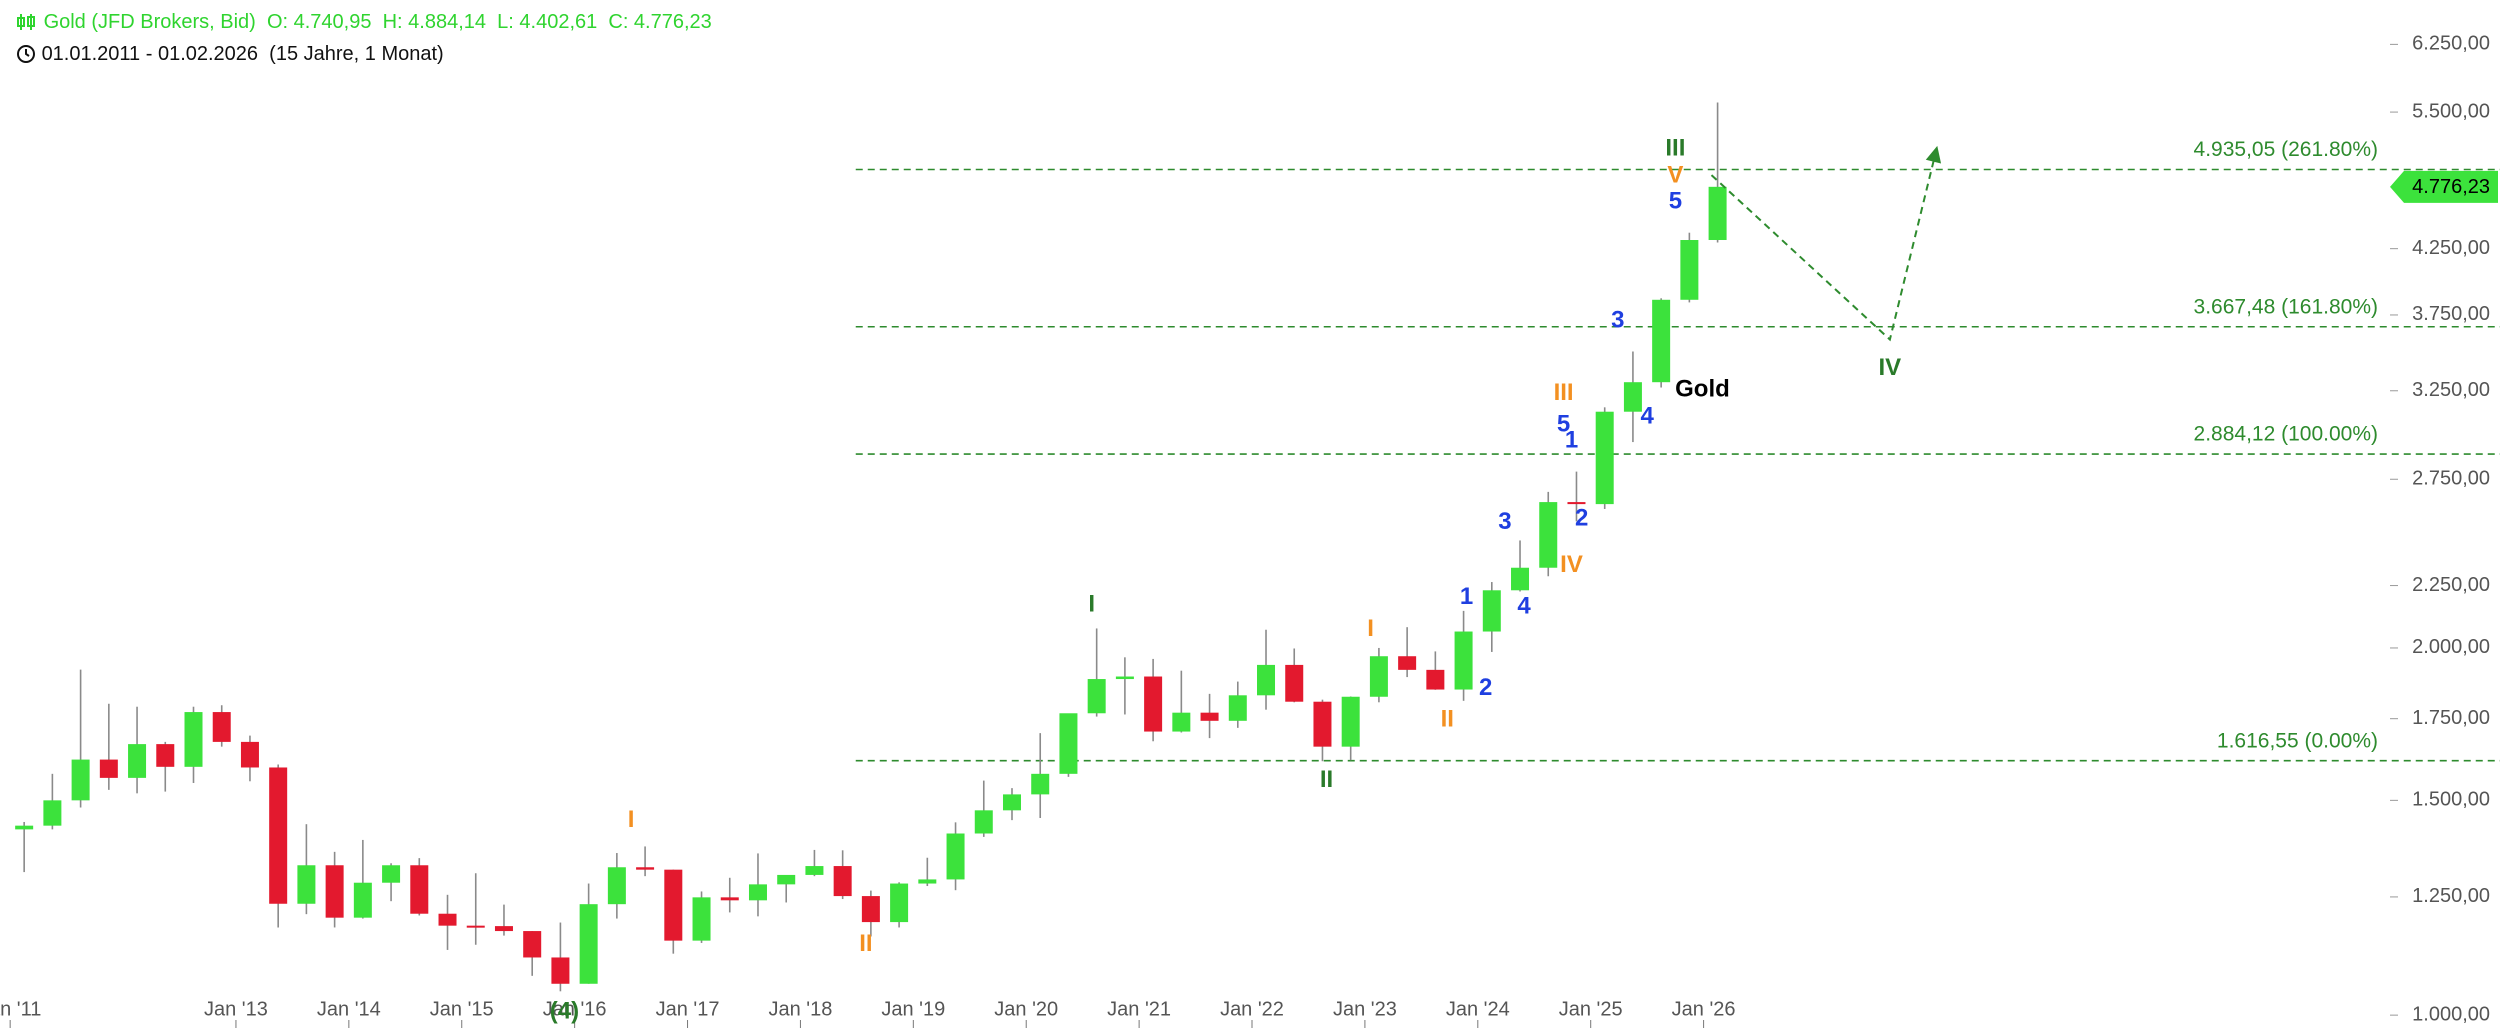 The image size is (2500, 1028). What do you see at coordinates (2451, 896) in the screenshot?
I see `y-tick-label: 1.250,00` at bounding box center [2451, 896].